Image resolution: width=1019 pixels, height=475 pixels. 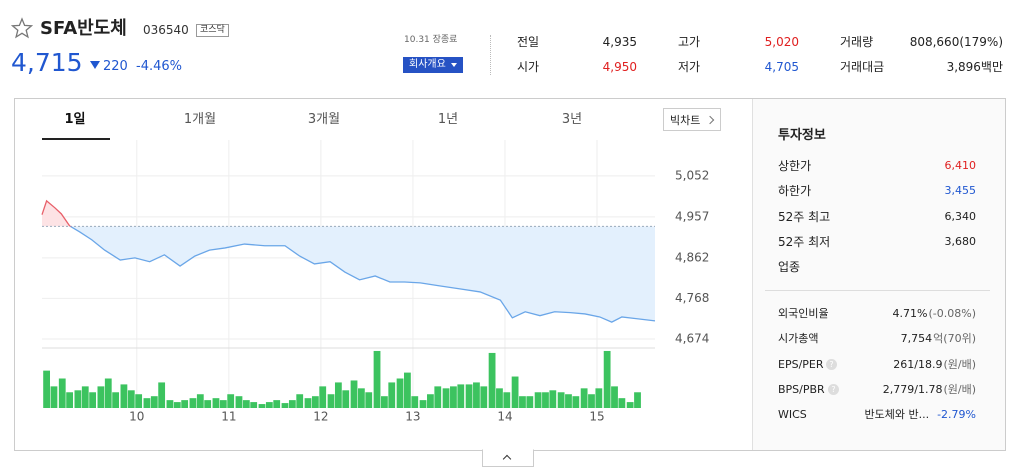 What do you see at coordinates (166, 30) in the screenshot?
I see `stock-code: 036540` at bounding box center [166, 30].